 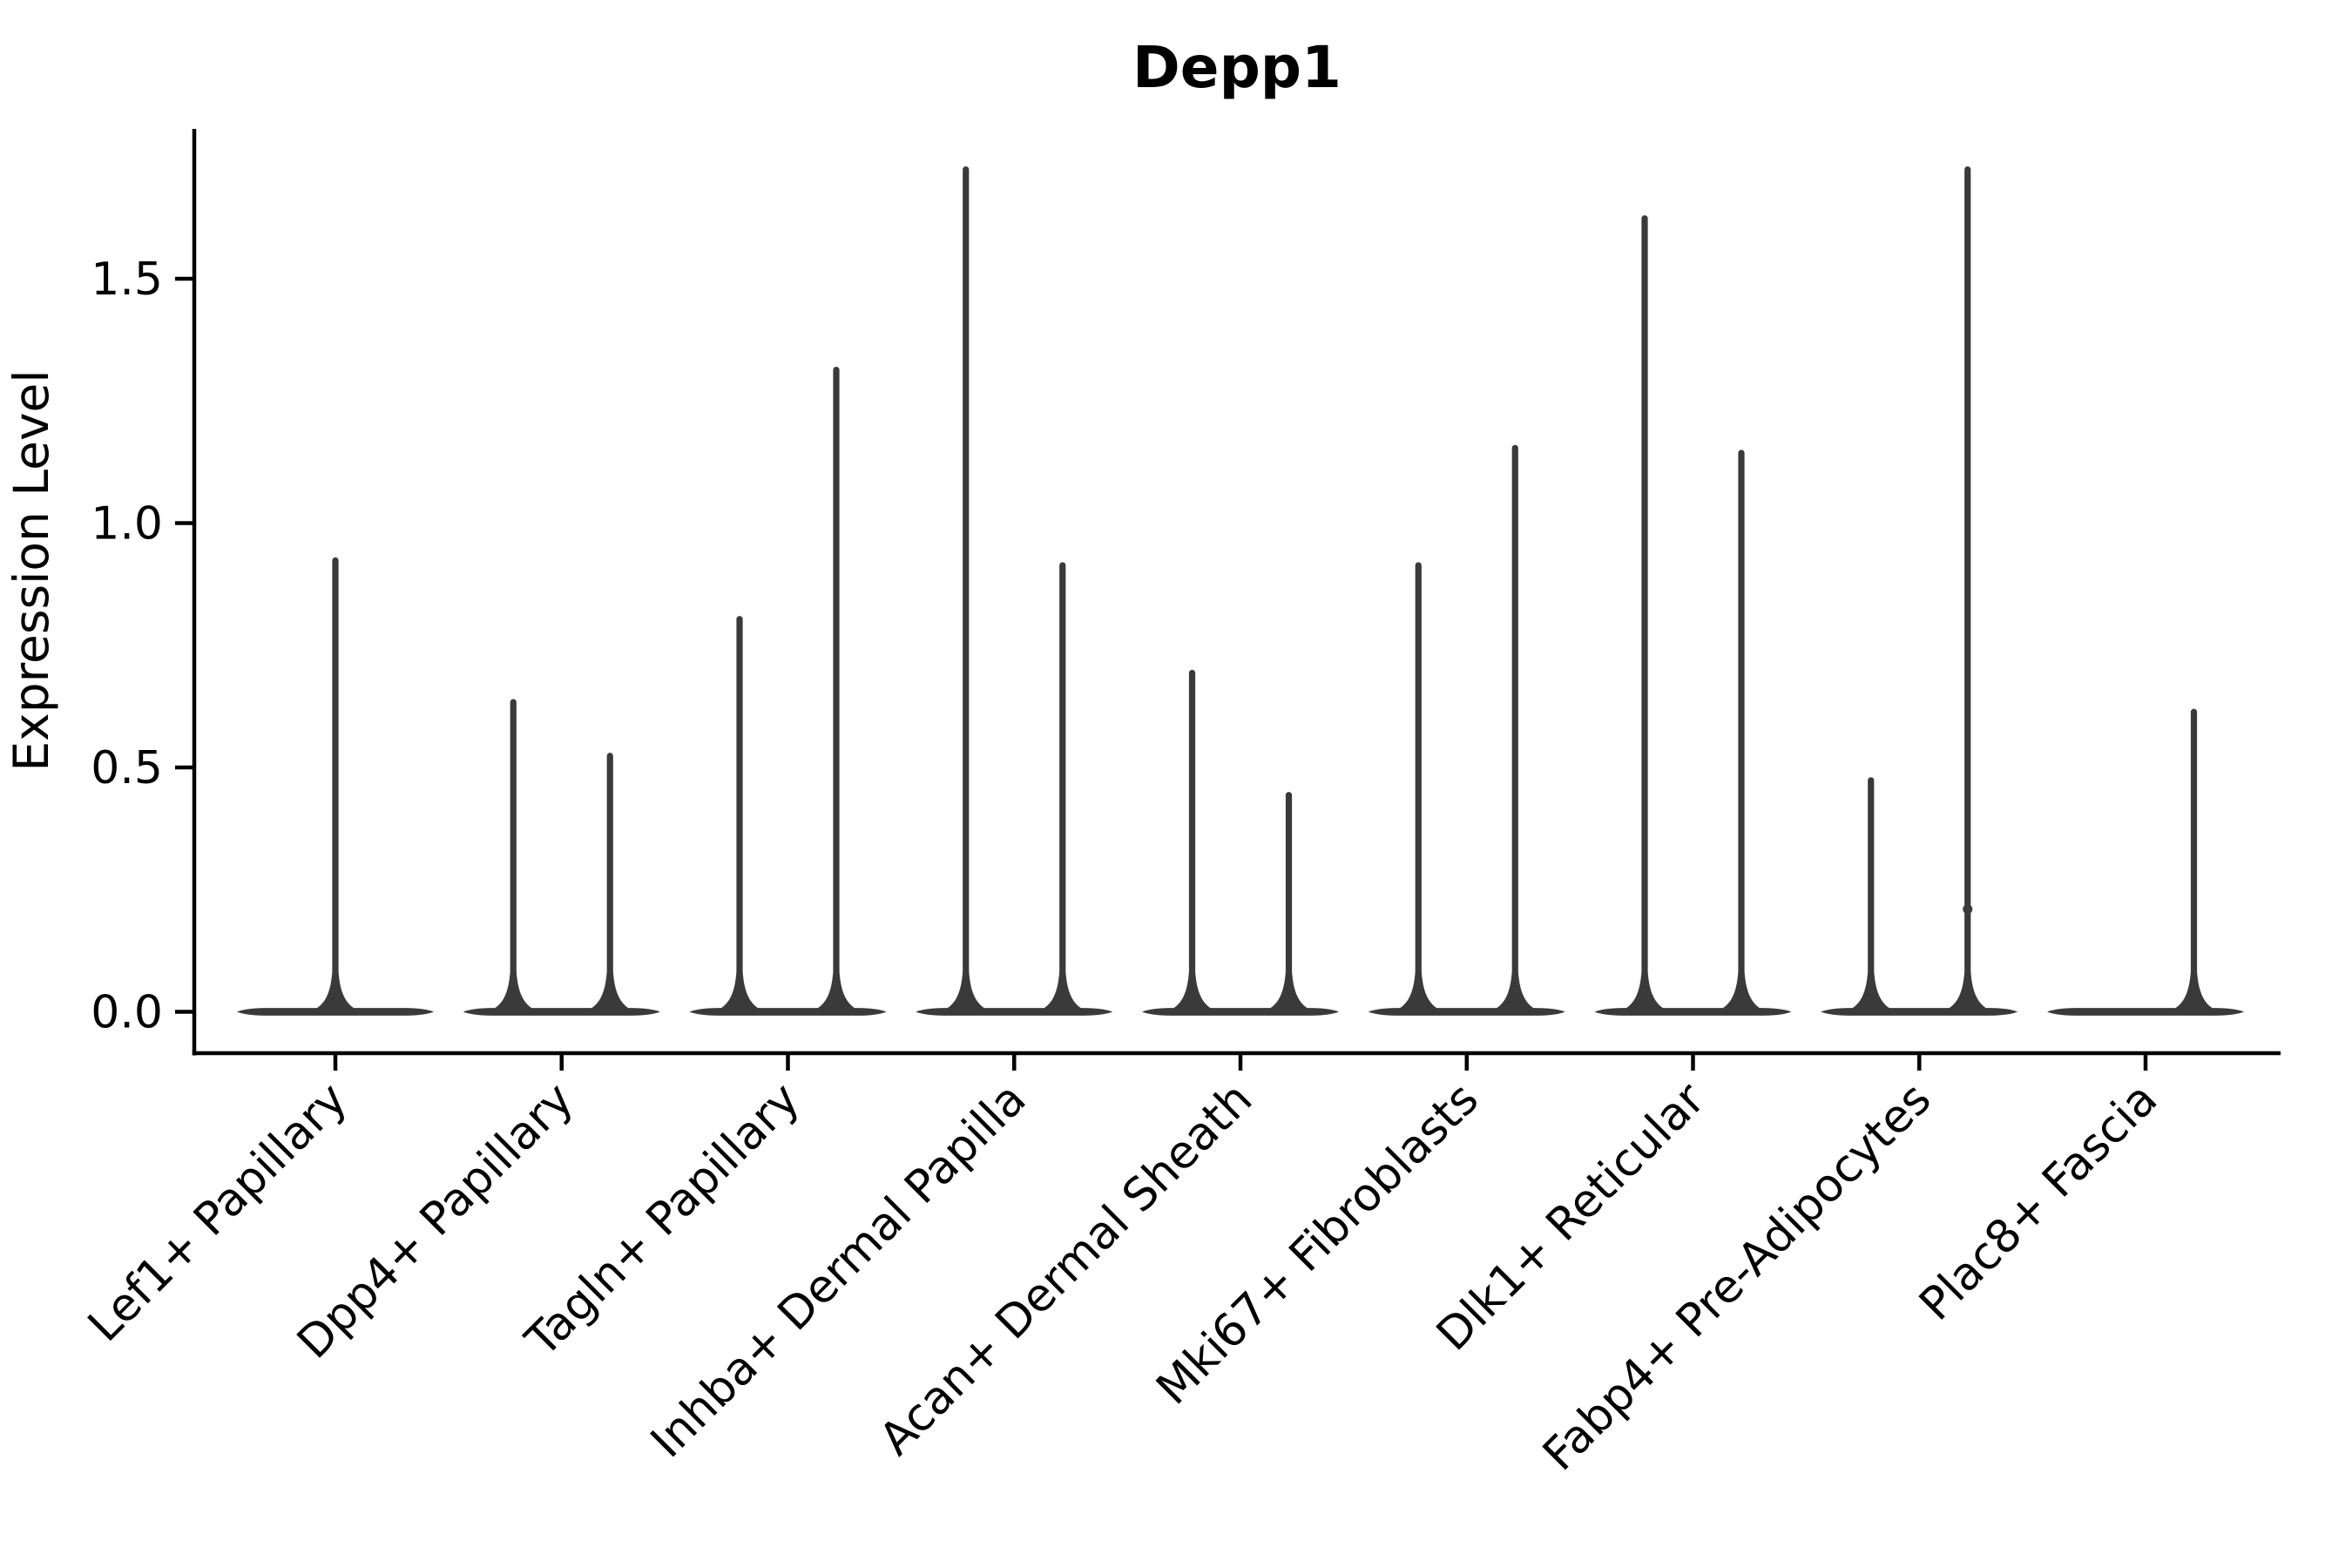 I want to click on chart-title: Depp1, so click(x=1237, y=67).